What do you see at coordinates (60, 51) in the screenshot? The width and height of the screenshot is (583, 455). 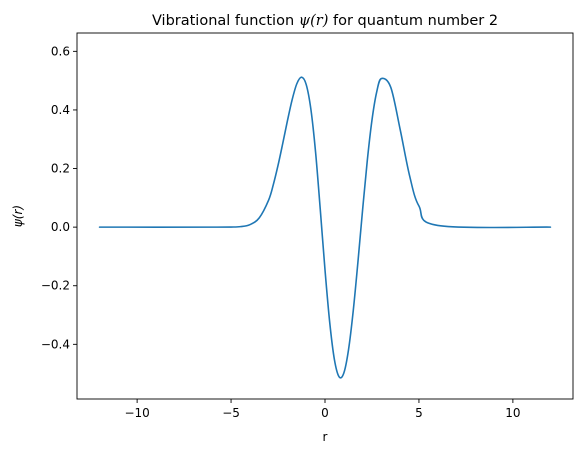 I see `y-tick-label: 0.6` at bounding box center [60, 51].